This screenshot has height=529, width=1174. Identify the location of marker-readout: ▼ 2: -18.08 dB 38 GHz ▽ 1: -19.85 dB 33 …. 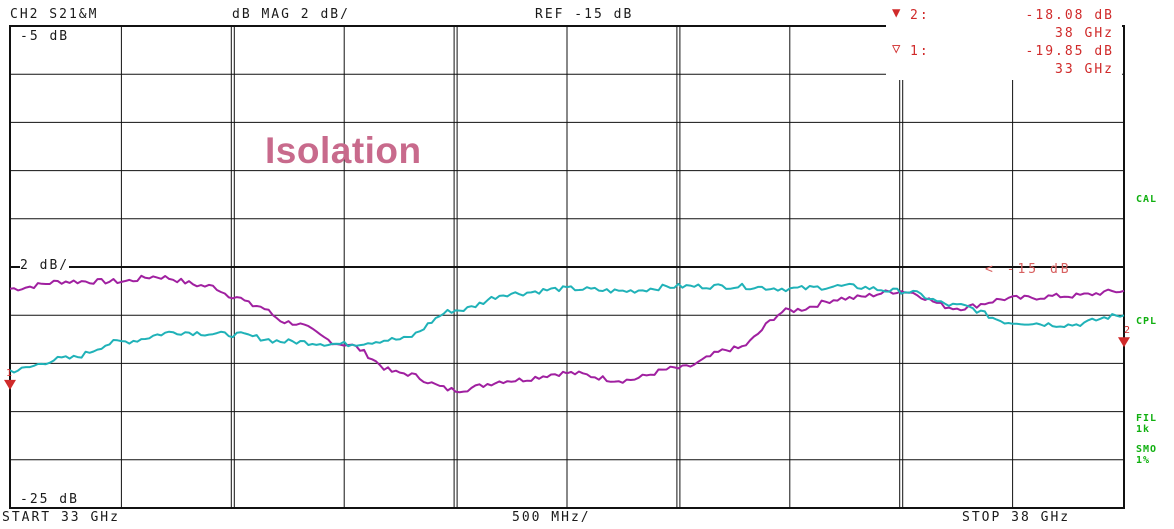
(1004, 42).